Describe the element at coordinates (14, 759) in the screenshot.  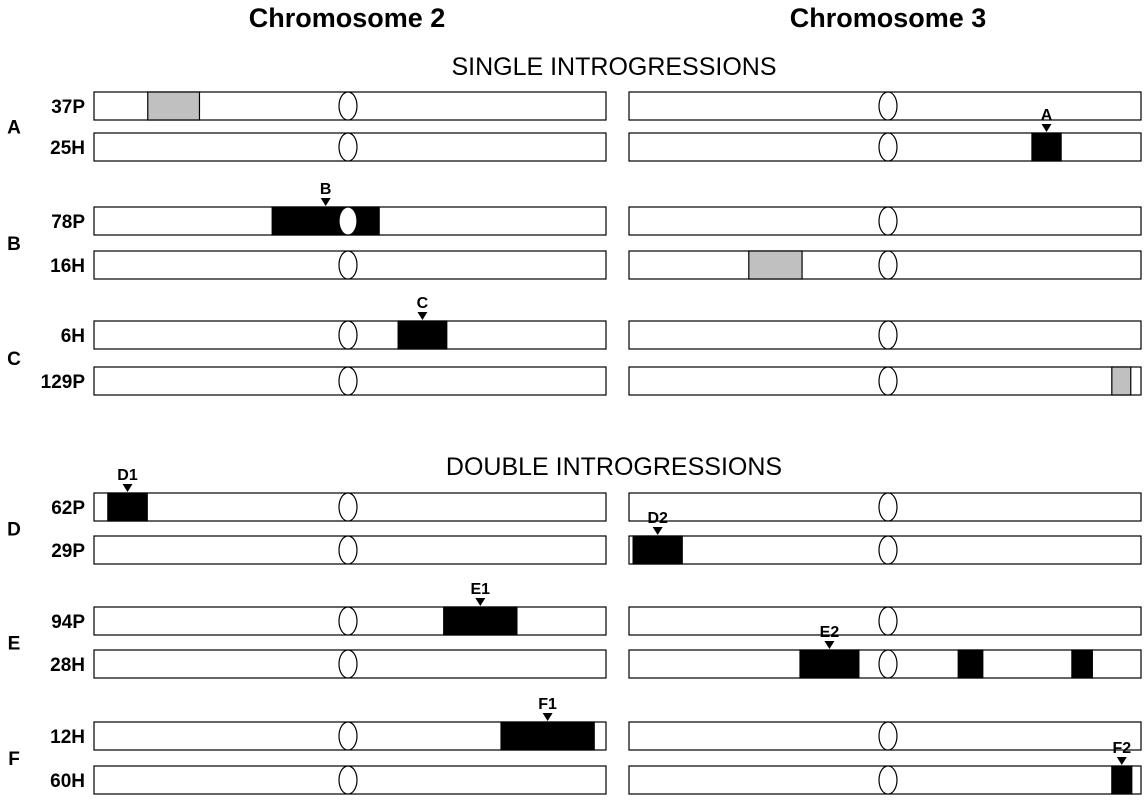
I see `group-label: F` at that location.